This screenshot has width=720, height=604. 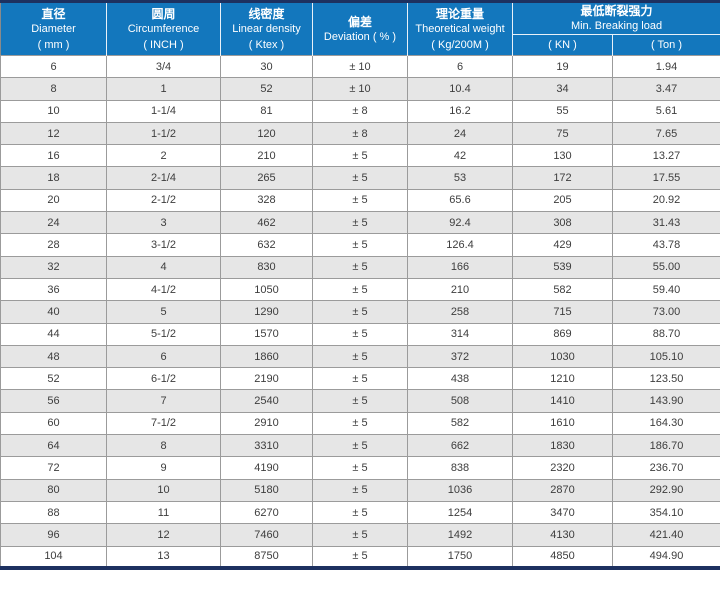 What do you see at coordinates (266, 13) in the screenshot?
I see `header-zh-label: 线密度` at bounding box center [266, 13].